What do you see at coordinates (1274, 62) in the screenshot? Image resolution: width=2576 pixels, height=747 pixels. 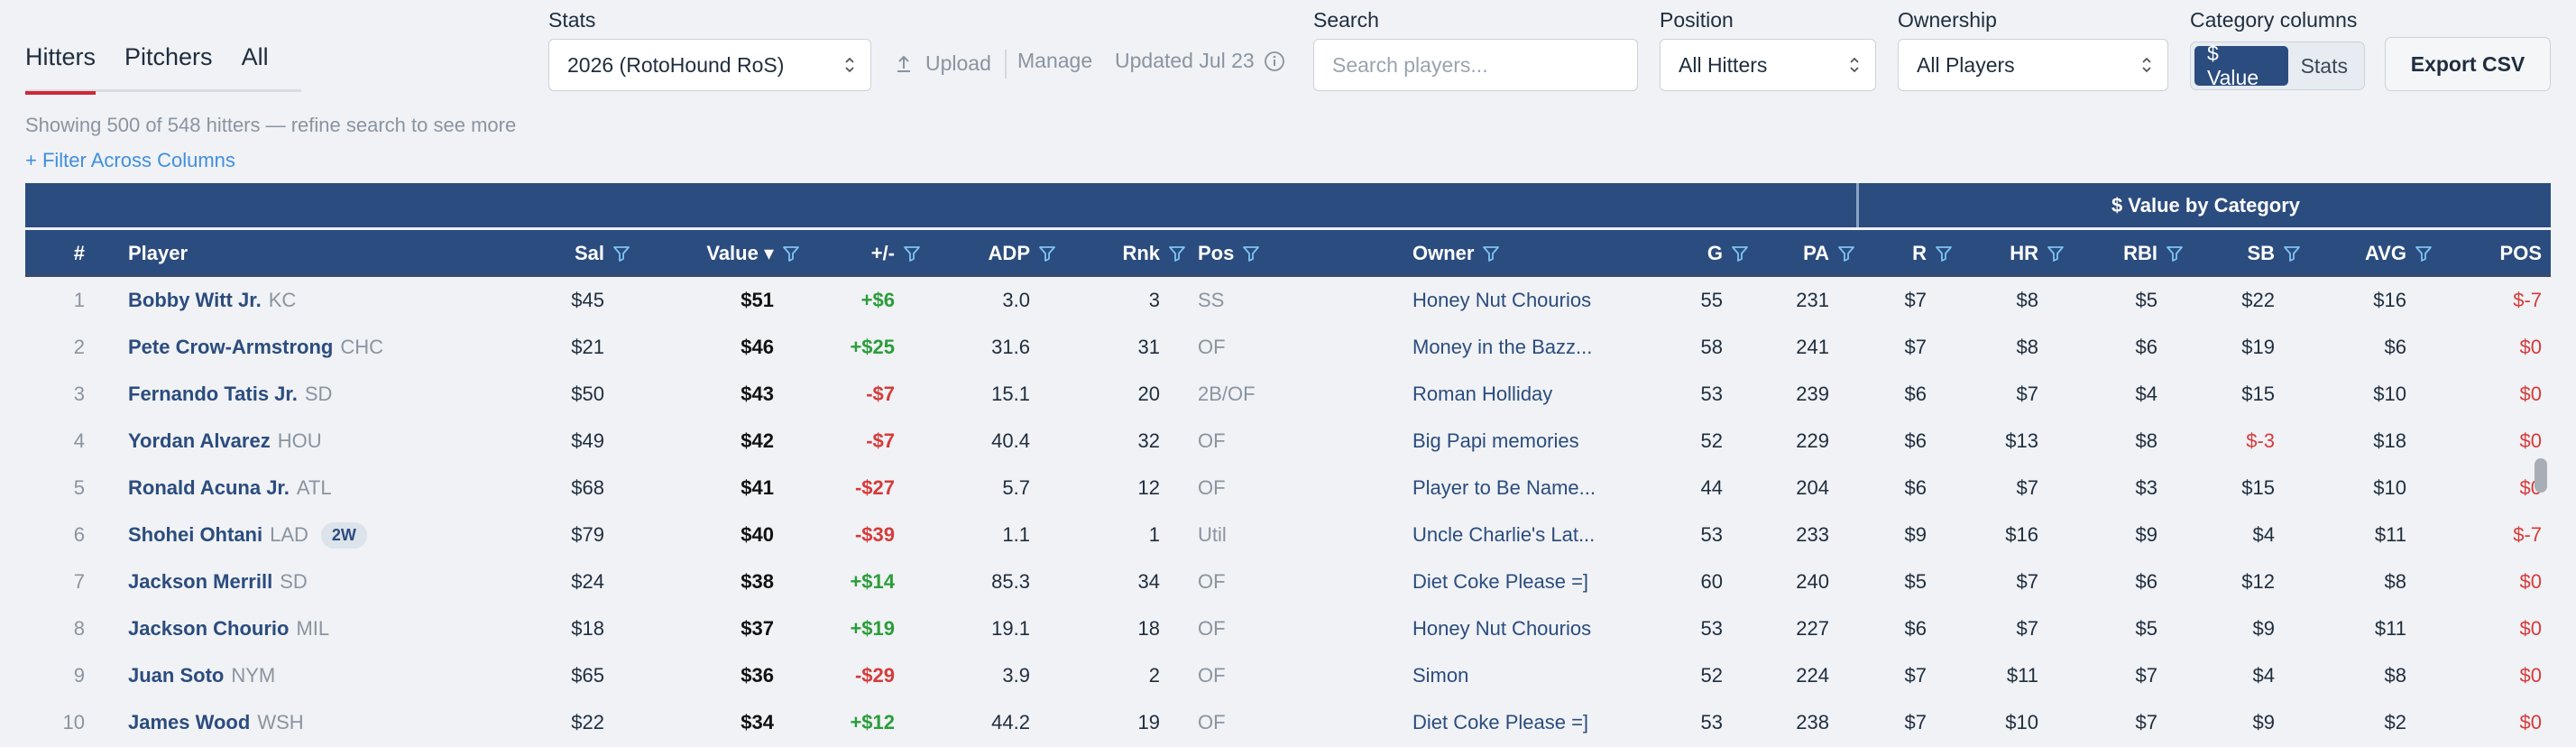 I see `info-icon` at bounding box center [1274, 62].